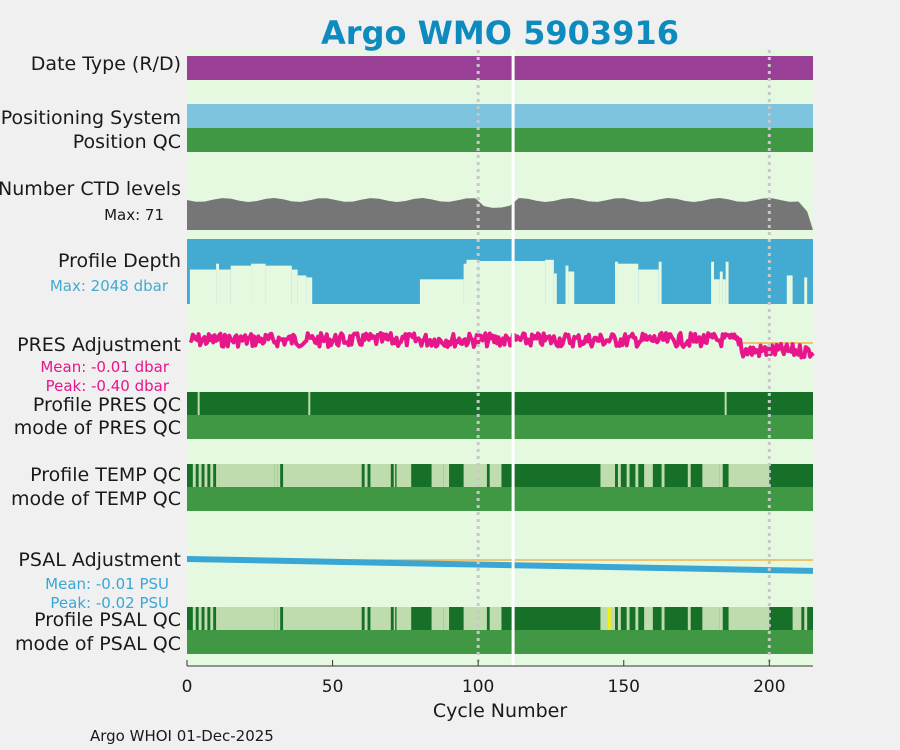 The width and height of the screenshot is (900, 750). Describe the element at coordinates (624, 687) in the screenshot. I see `x-tick-label: 150` at that location.